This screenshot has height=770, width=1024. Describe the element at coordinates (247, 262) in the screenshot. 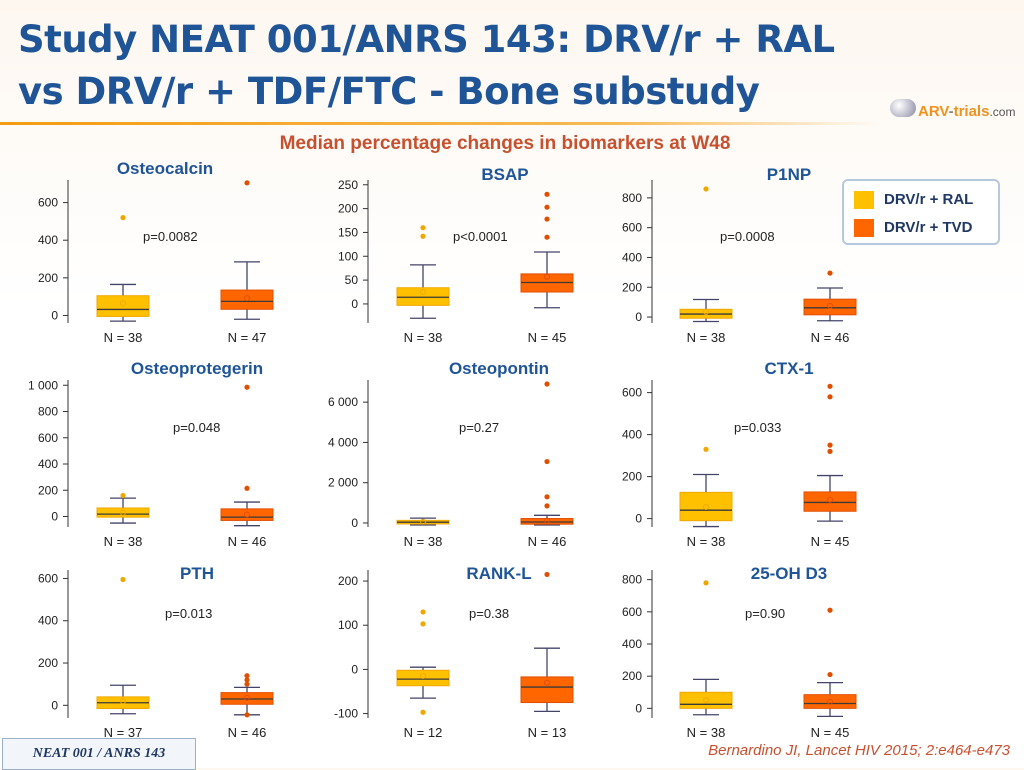

I see `box-osteocalcin-tvd: N = 47` at that location.